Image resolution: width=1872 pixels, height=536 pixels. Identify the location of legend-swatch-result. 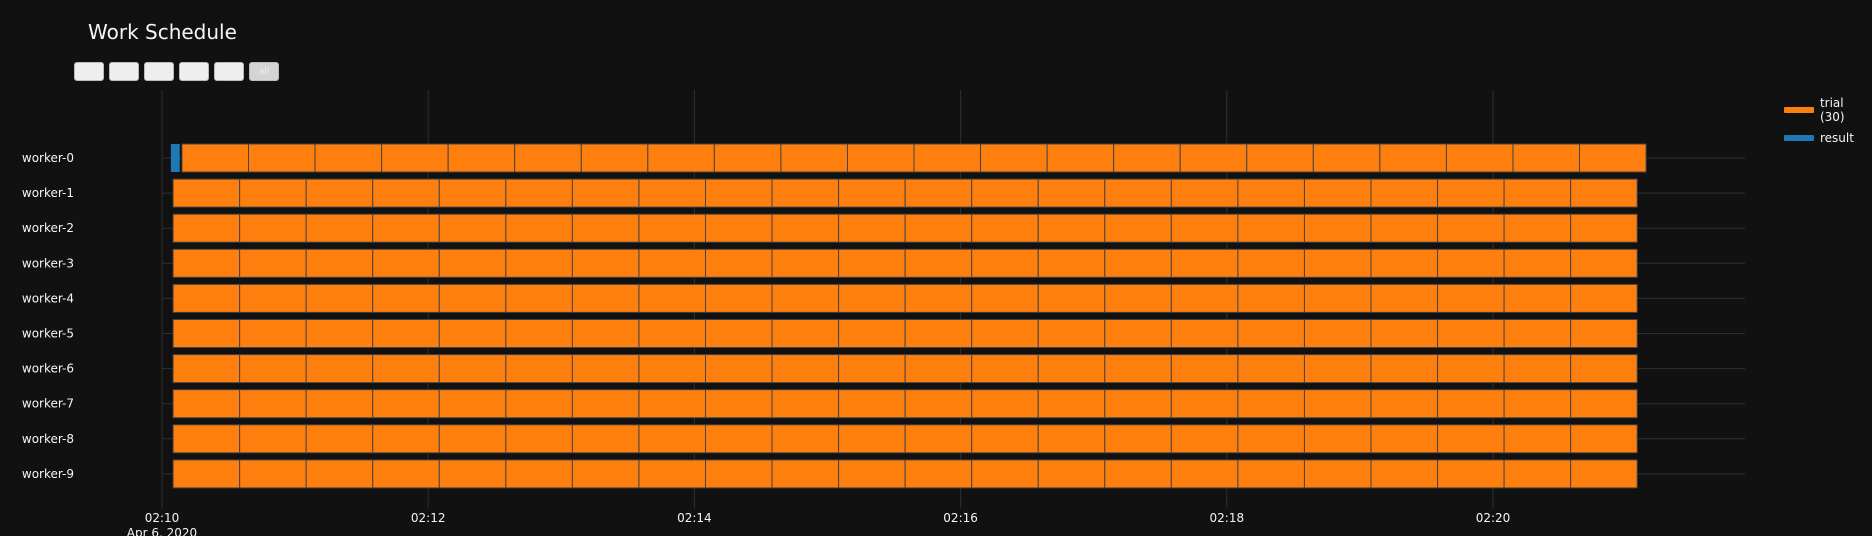
(1799, 138).